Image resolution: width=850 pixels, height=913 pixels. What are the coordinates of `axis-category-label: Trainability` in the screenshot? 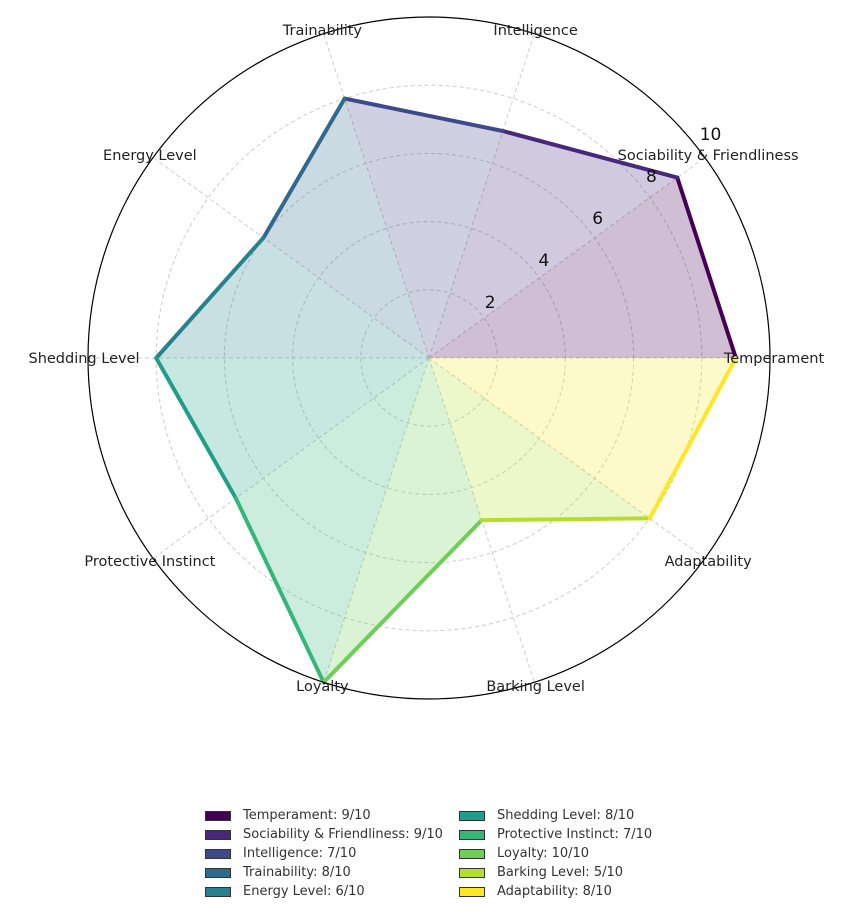 It's located at (322, 31).